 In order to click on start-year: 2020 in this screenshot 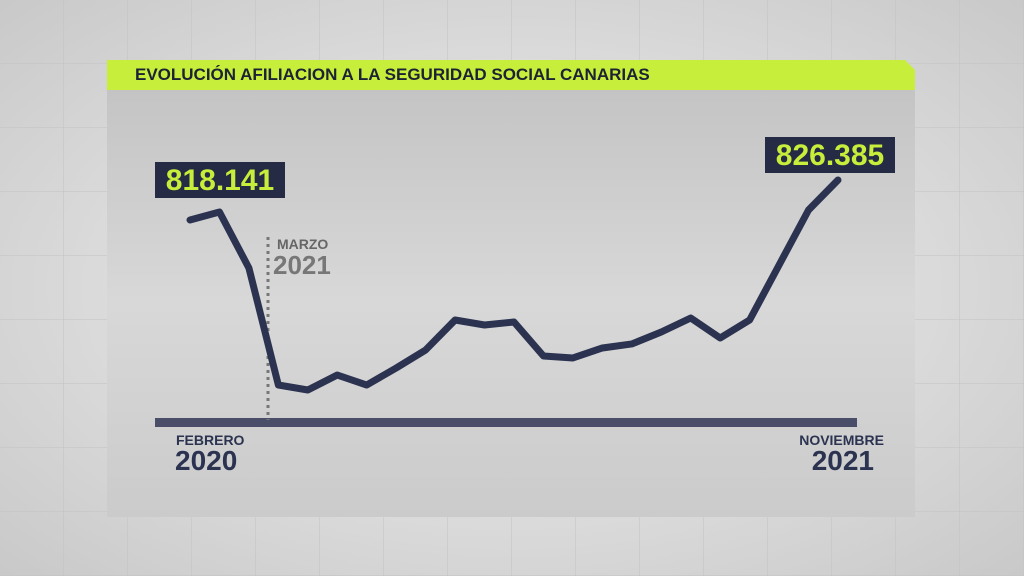, I will do `click(206, 460)`.